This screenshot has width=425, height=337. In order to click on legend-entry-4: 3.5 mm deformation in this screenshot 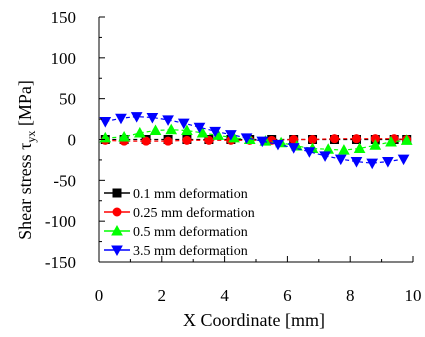, I will do `click(176, 251)`.